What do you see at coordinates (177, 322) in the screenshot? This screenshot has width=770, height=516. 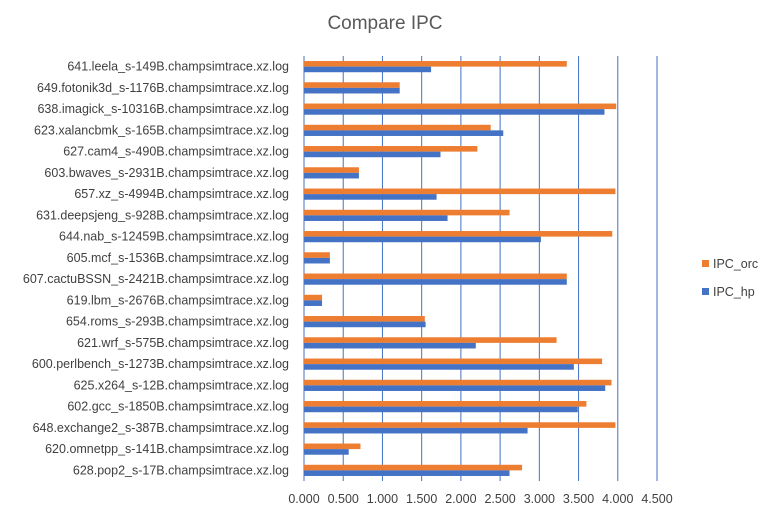 I see `category-label: 654.roms_s-293B.champsimtrace.xz.log` at bounding box center [177, 322].